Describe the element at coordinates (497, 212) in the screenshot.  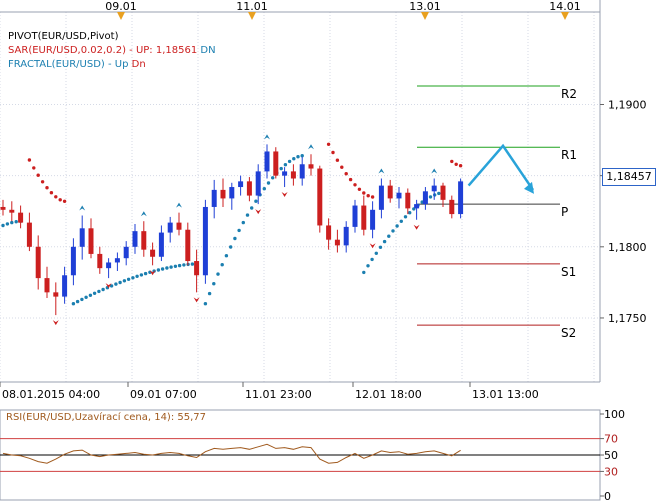
I see `pivot-levels: R2 R1 P S1 S2` at that location.